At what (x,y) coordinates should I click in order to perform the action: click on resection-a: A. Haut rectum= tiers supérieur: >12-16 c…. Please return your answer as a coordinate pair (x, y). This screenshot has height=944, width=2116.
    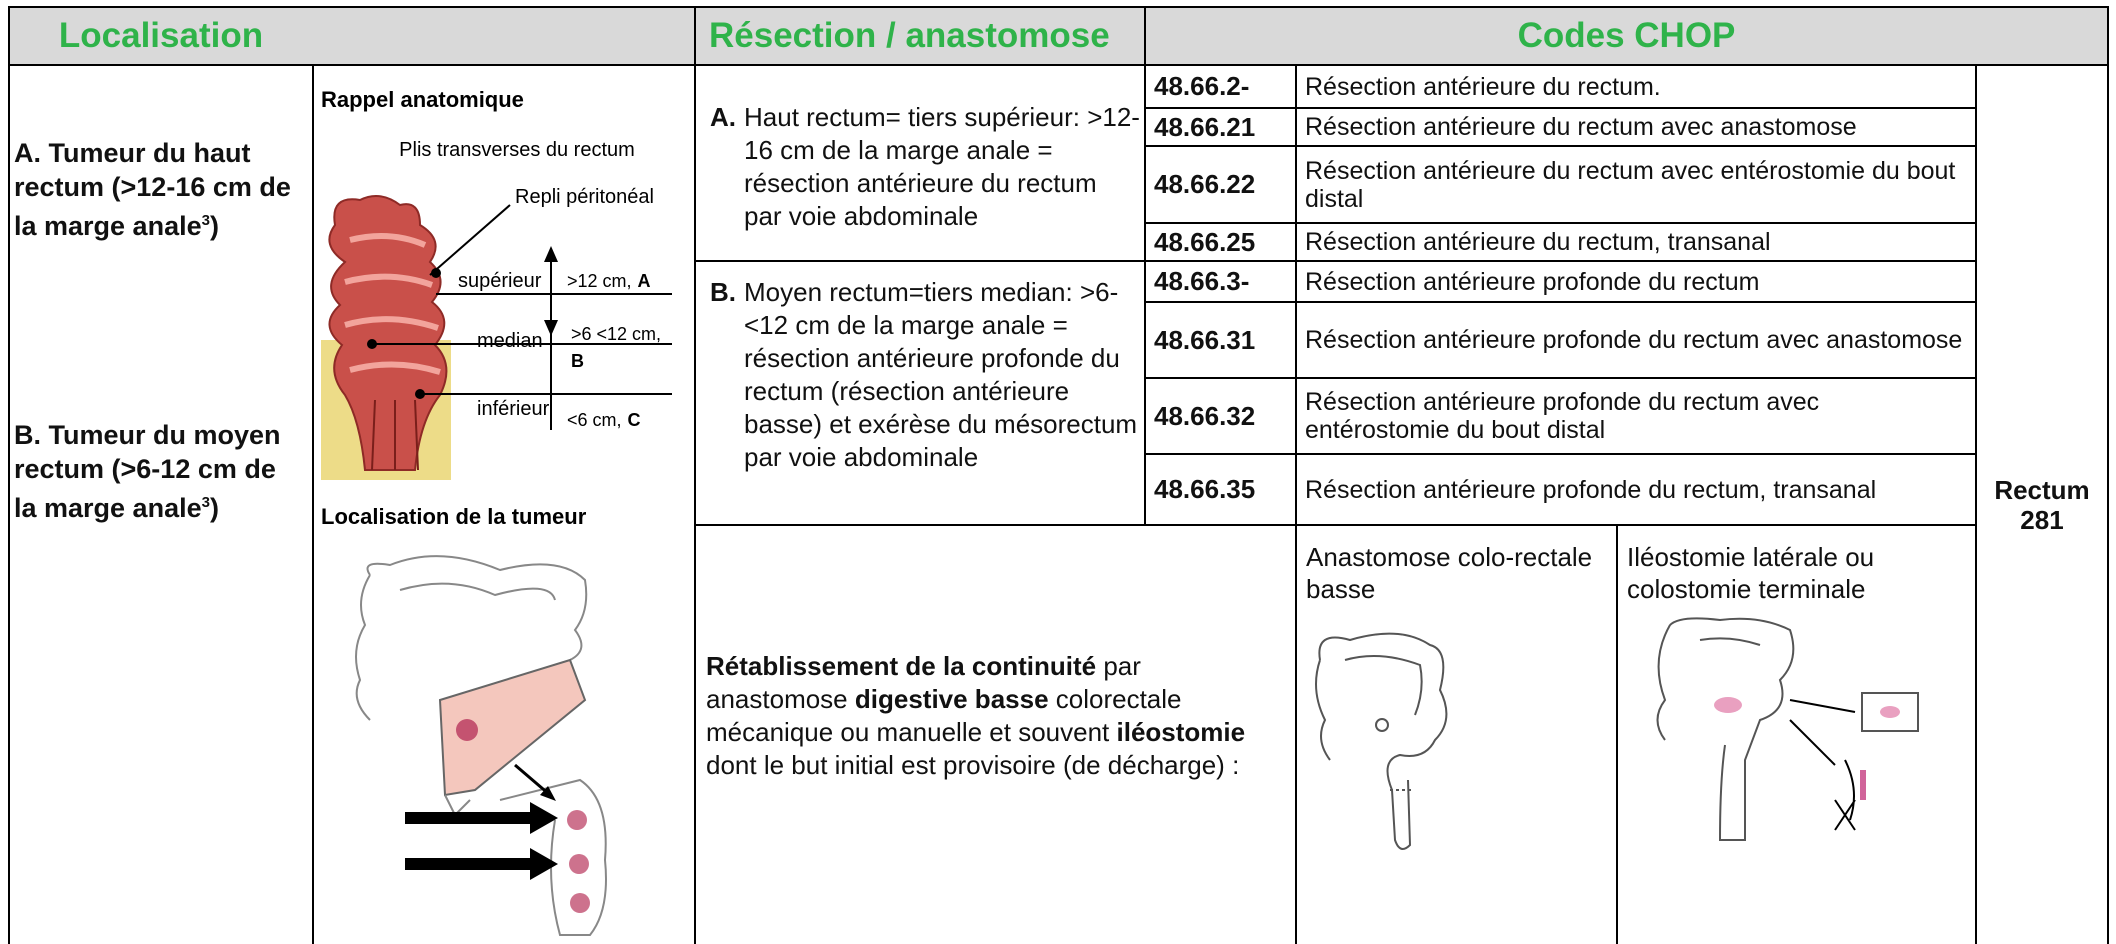
    Looking at the image, I should click on (925, 167).